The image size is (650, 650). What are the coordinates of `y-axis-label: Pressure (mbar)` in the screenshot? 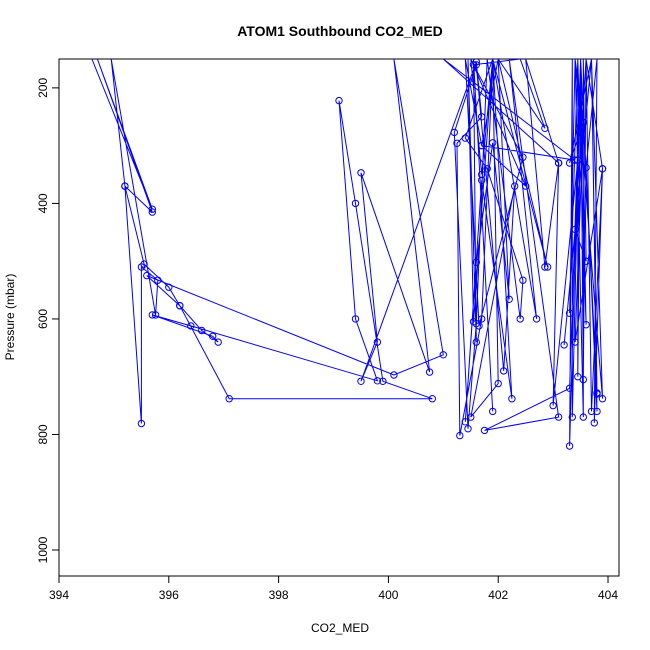 It's located at (10, 317).